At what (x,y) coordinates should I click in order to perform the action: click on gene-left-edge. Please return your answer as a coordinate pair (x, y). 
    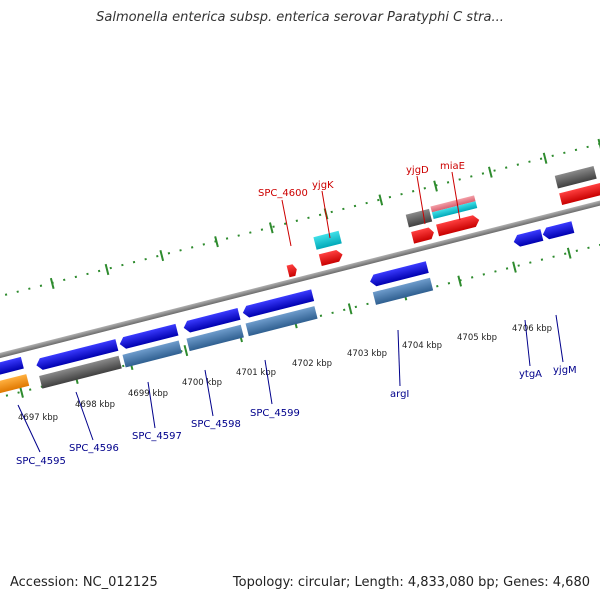
    Looking at the image, I should click on (12, 367).